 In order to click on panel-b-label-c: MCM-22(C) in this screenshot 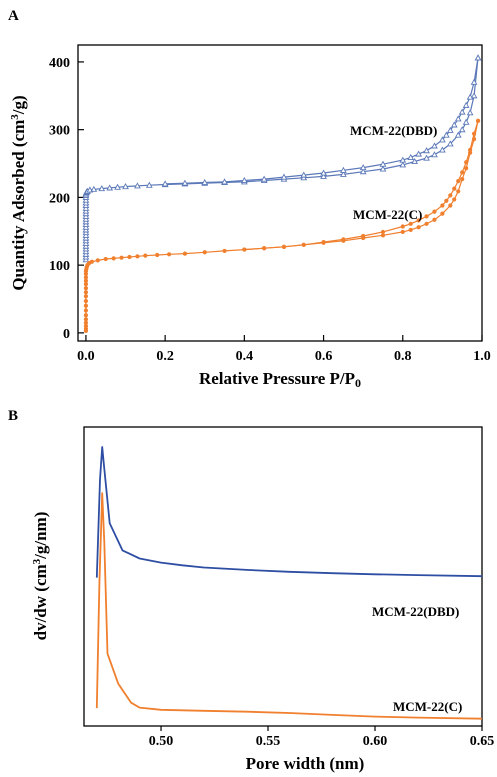, I will do `click(427, 706)`.